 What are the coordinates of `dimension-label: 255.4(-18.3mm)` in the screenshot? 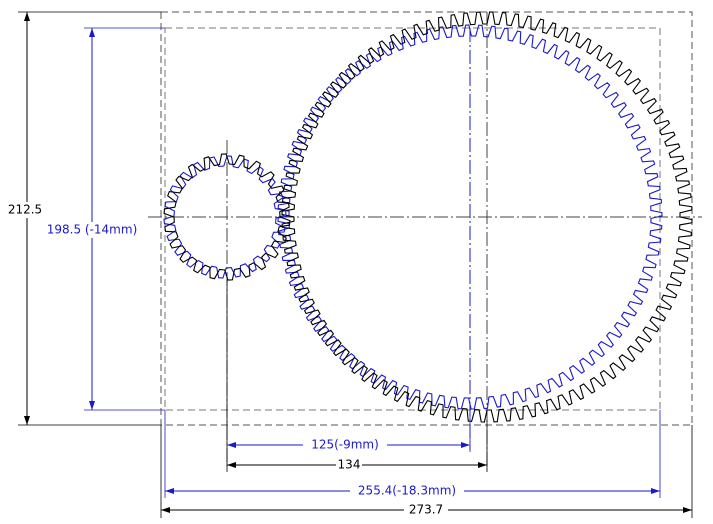 It's located at (407, 491).